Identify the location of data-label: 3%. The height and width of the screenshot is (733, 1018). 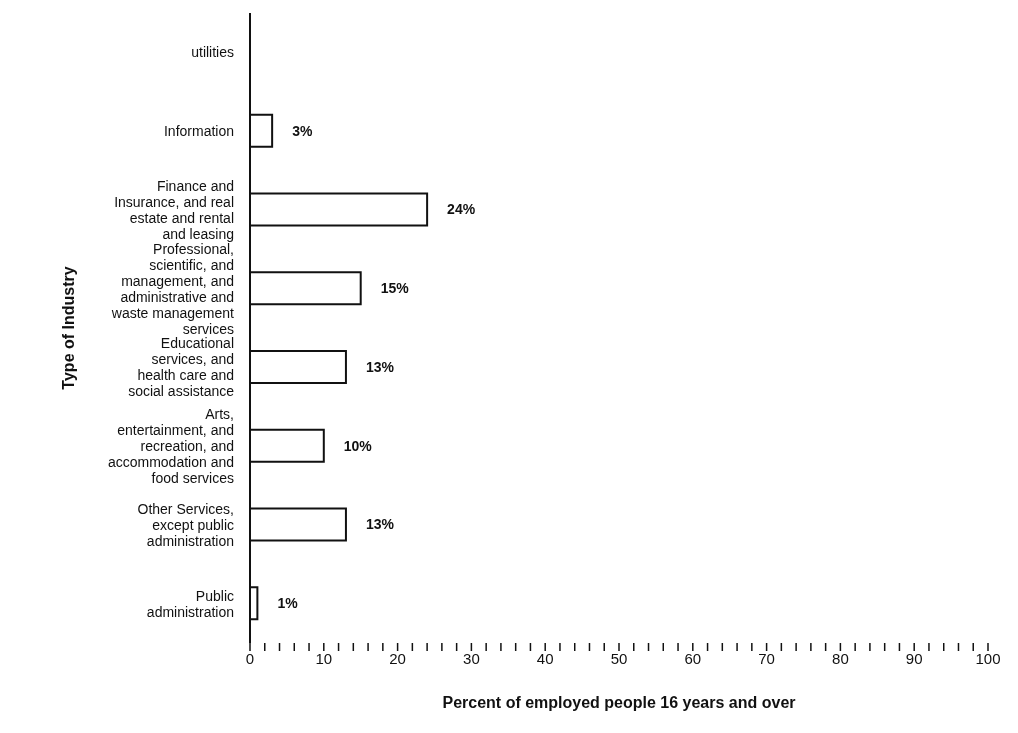
(302, 130).